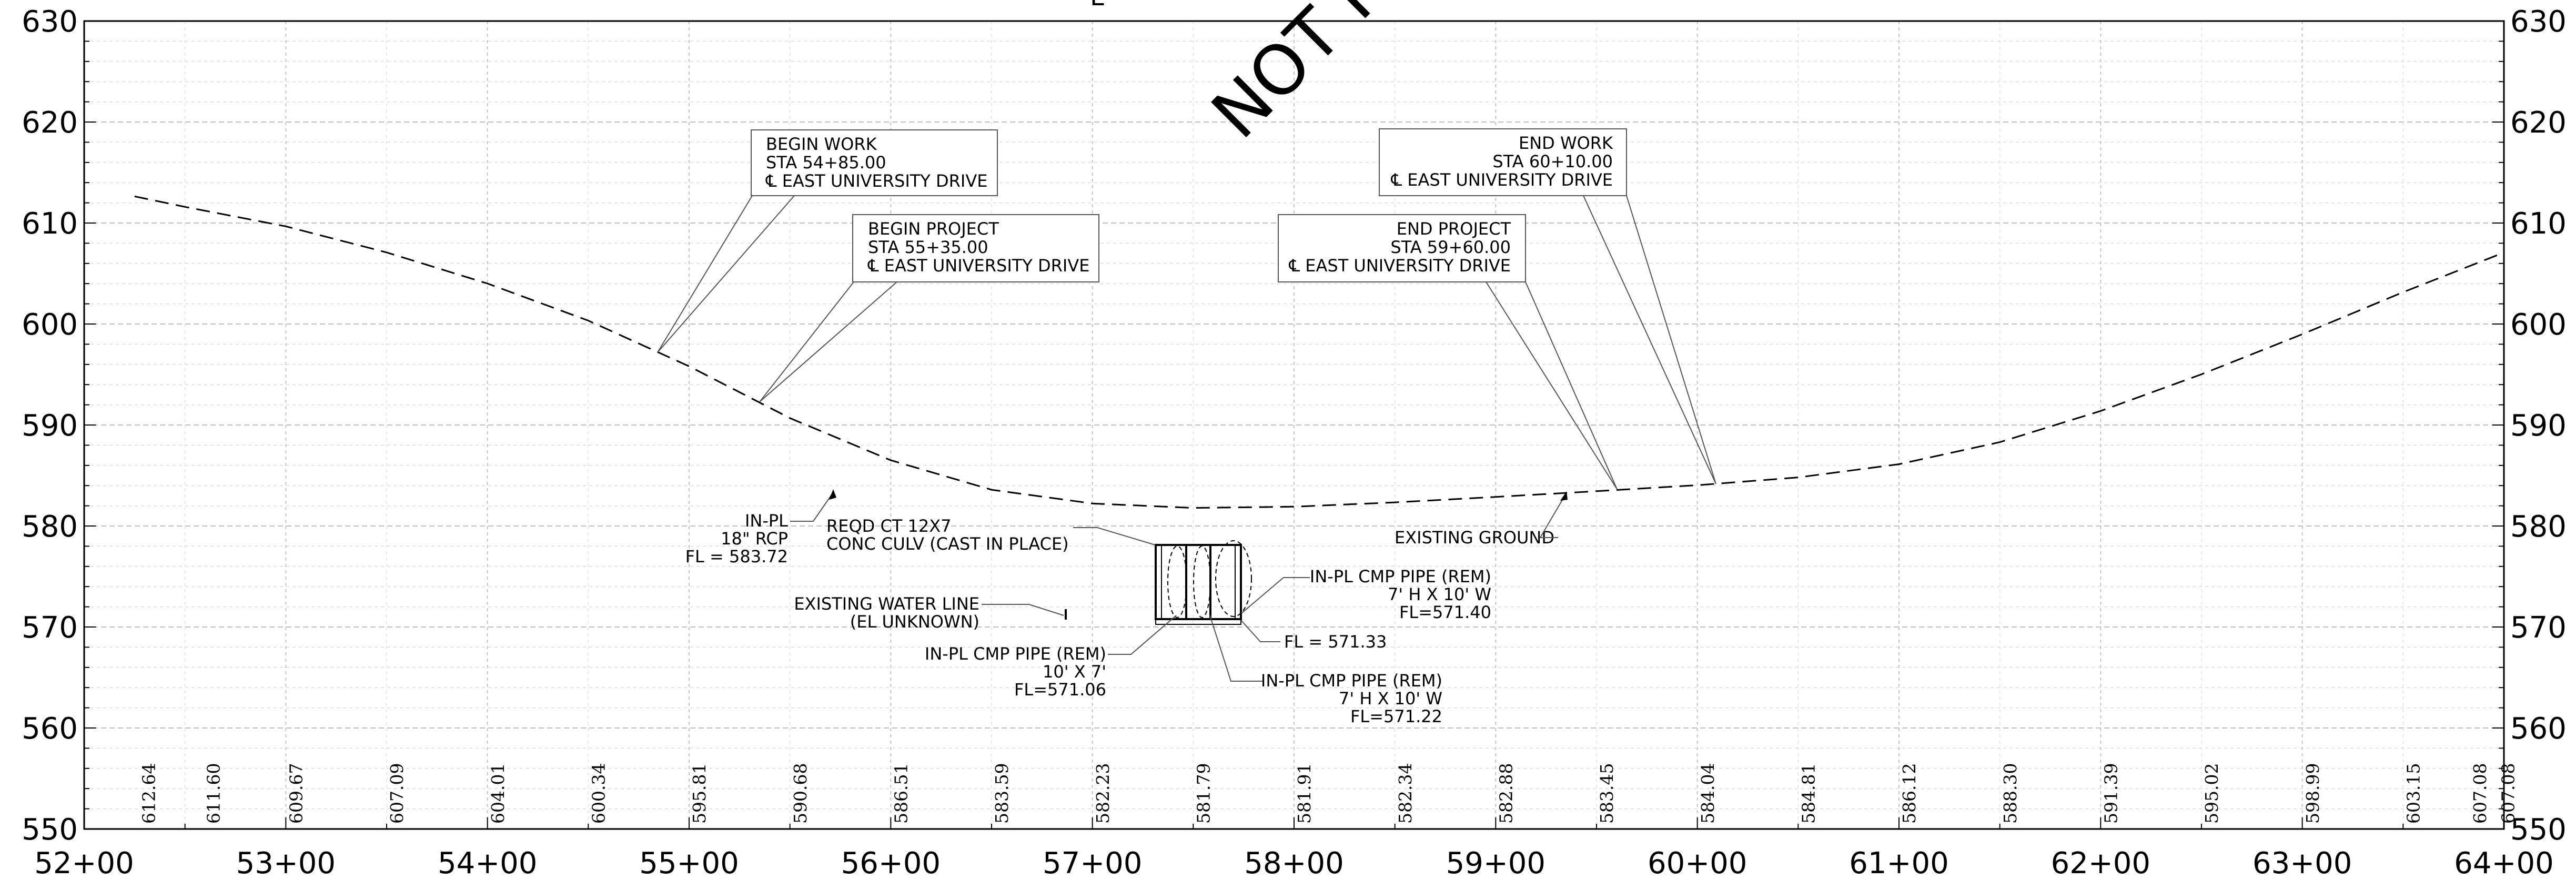  I want to click on ground-elevation-label: 611.60, so click(213, 794).